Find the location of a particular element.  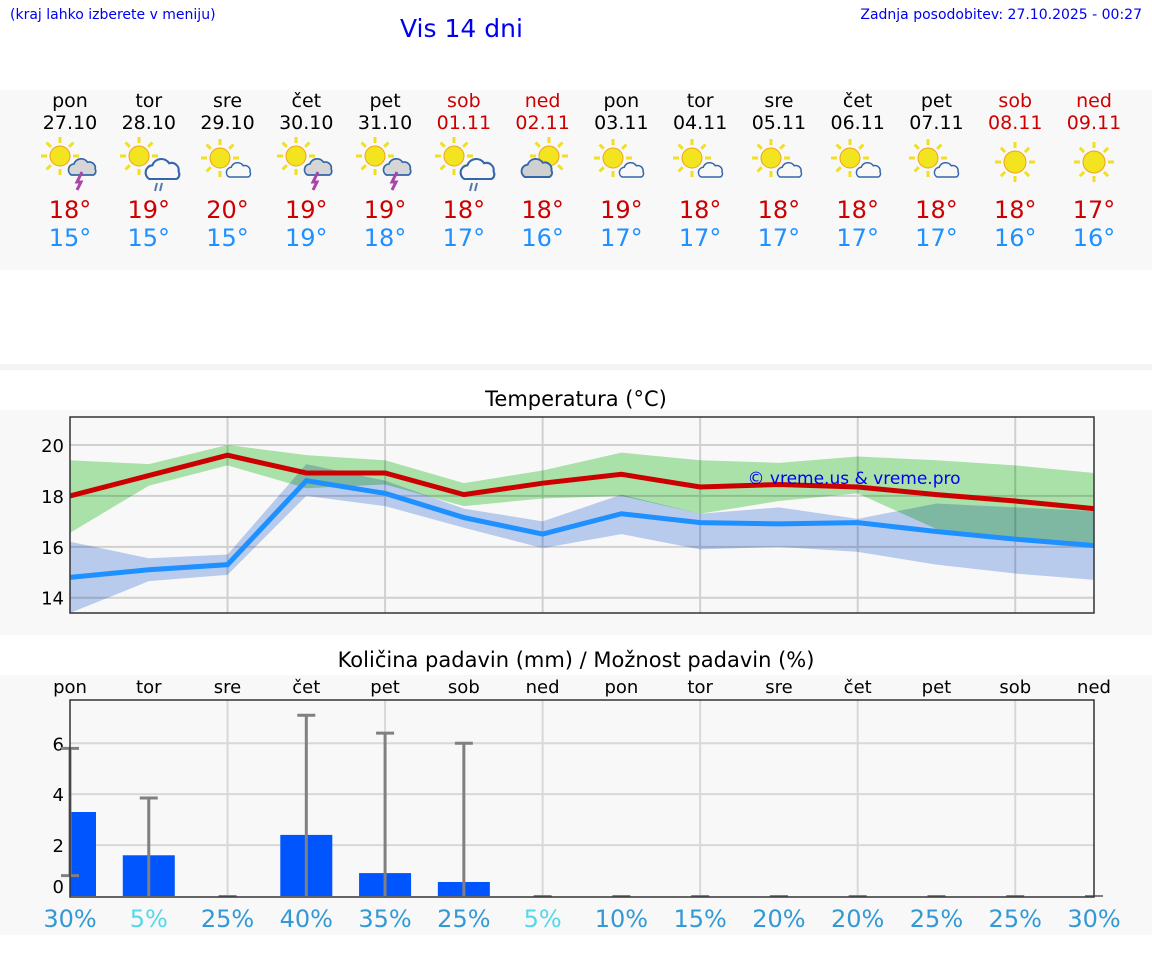

min-temp-line is located at coordinates (582, 528).